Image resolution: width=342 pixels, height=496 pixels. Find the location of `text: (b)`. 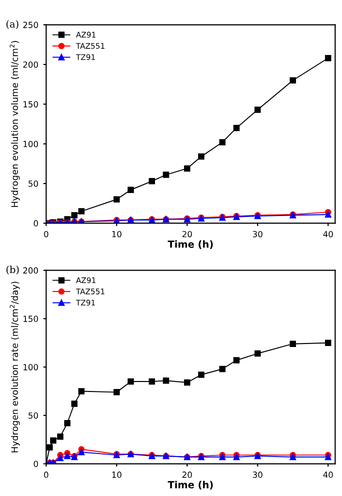

text: (b) is located at coordinates (12, 270).